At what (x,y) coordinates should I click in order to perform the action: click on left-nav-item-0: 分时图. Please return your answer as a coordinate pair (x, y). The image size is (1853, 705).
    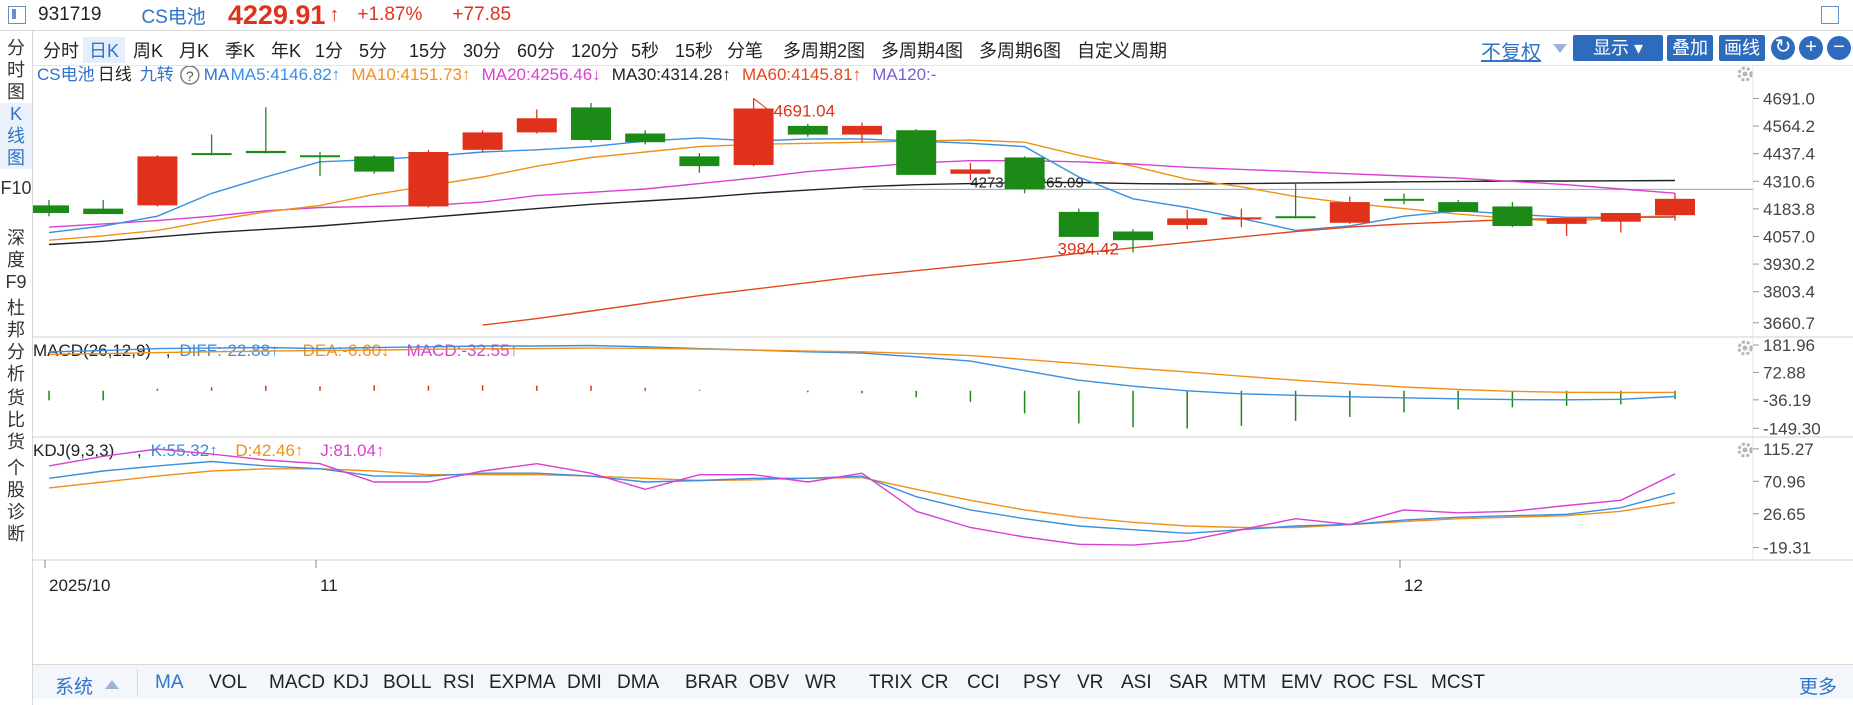
    Looking at the image, I should click on (16, 70).